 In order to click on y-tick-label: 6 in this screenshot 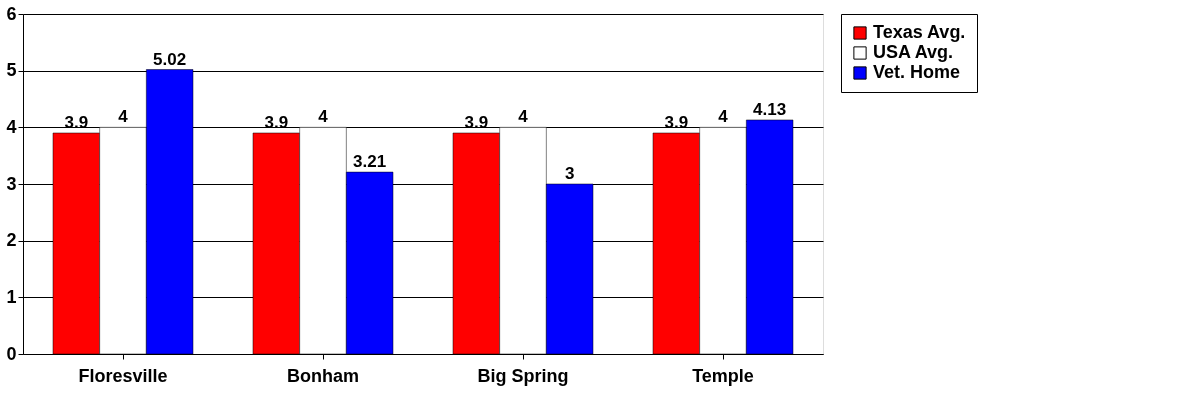, I will do `click(11, 13)`.